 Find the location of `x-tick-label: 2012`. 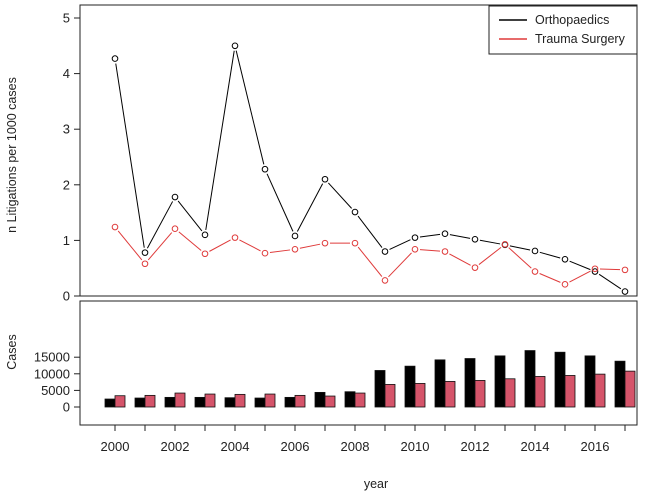

x-tick-label: 2012 is located at coordinates (475, 446).